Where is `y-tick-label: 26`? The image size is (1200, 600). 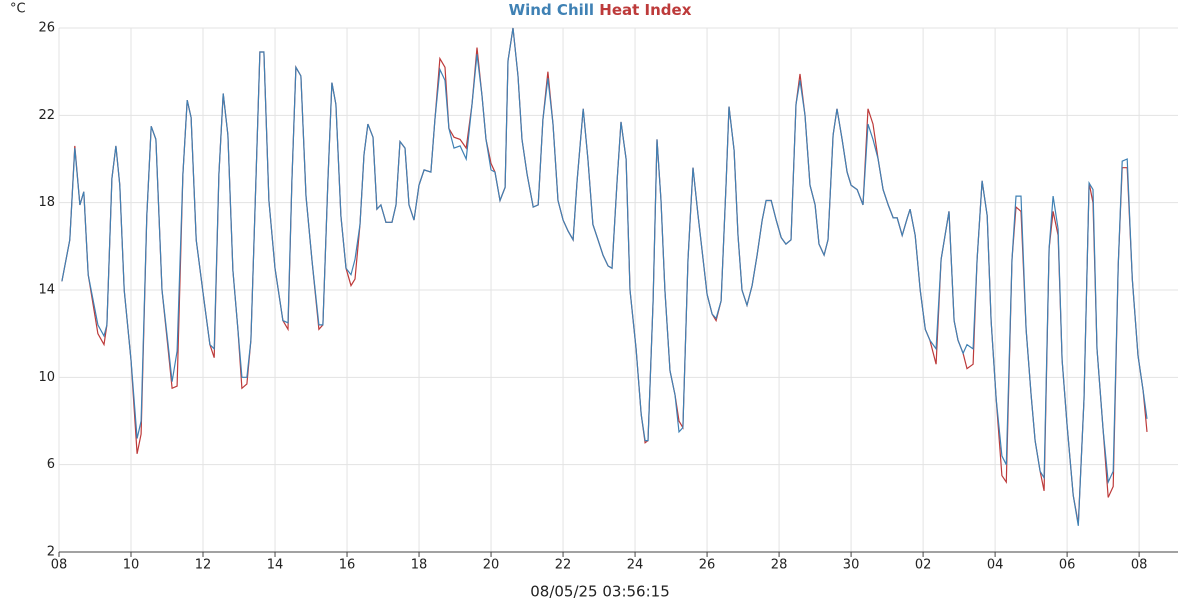
y-tick-label: 26 is located at coordinates (46, 28).